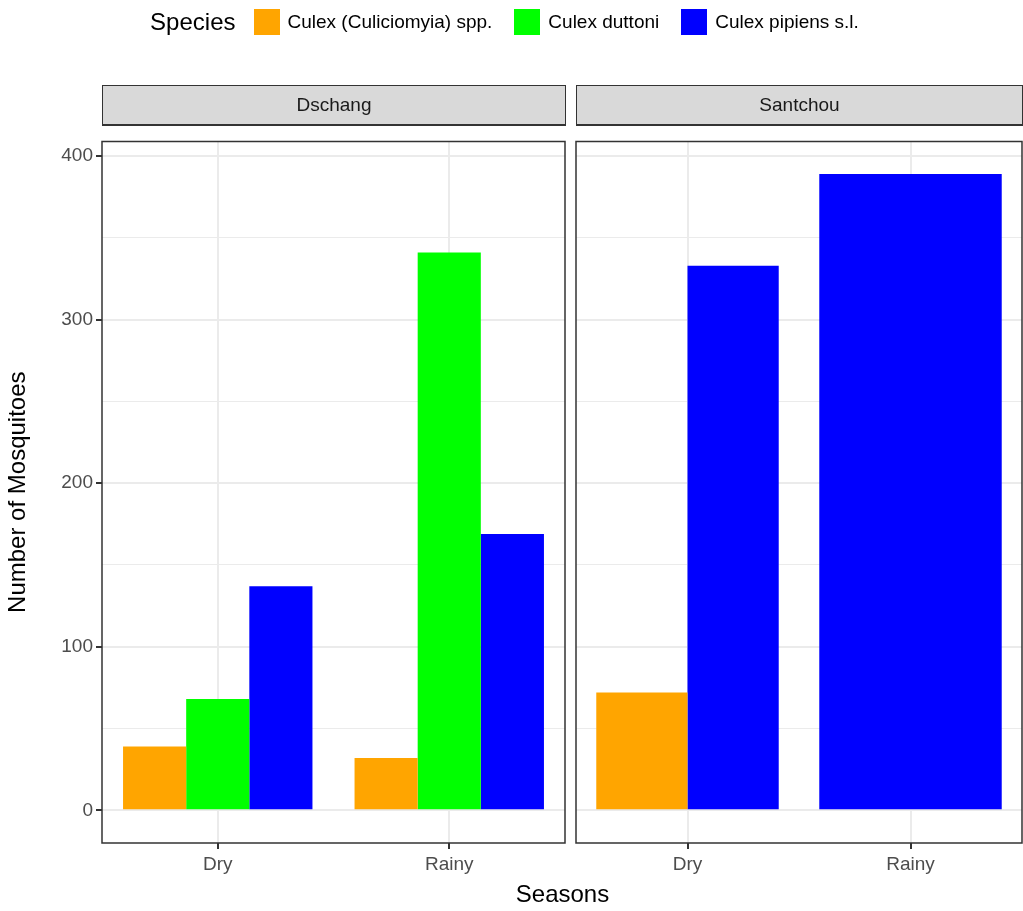  I want to click on chart-title: Dschang, so click(334, 105).